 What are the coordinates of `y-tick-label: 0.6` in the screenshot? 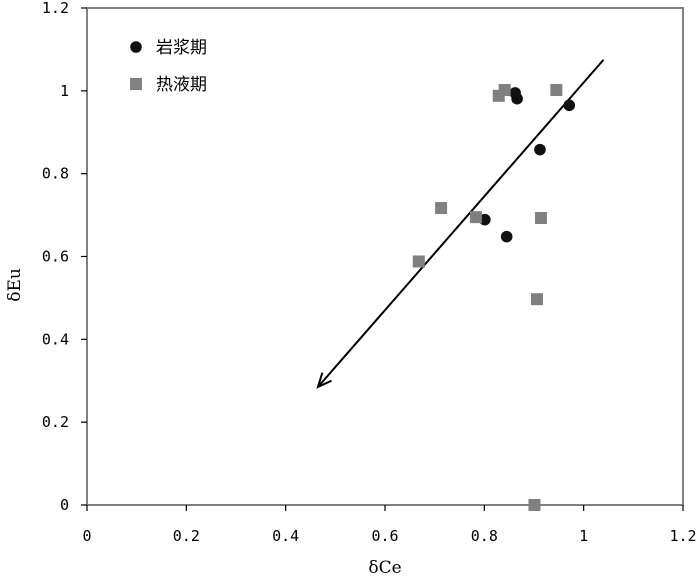 It's located at (55, 257).